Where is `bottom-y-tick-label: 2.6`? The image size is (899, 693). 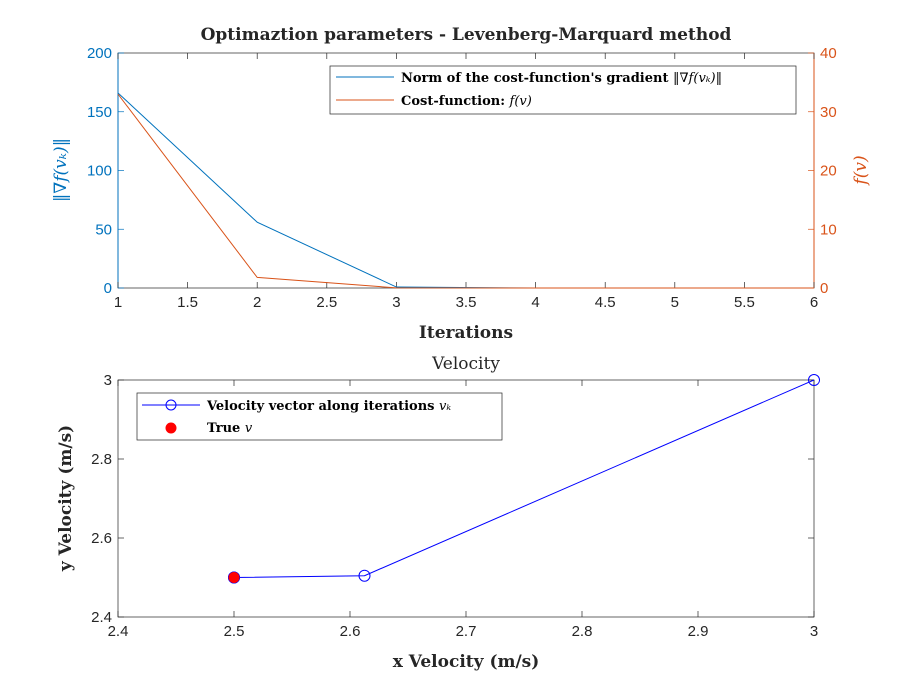
bottom-y-tick-label: 2.6 is located at coordinates (101, 538).